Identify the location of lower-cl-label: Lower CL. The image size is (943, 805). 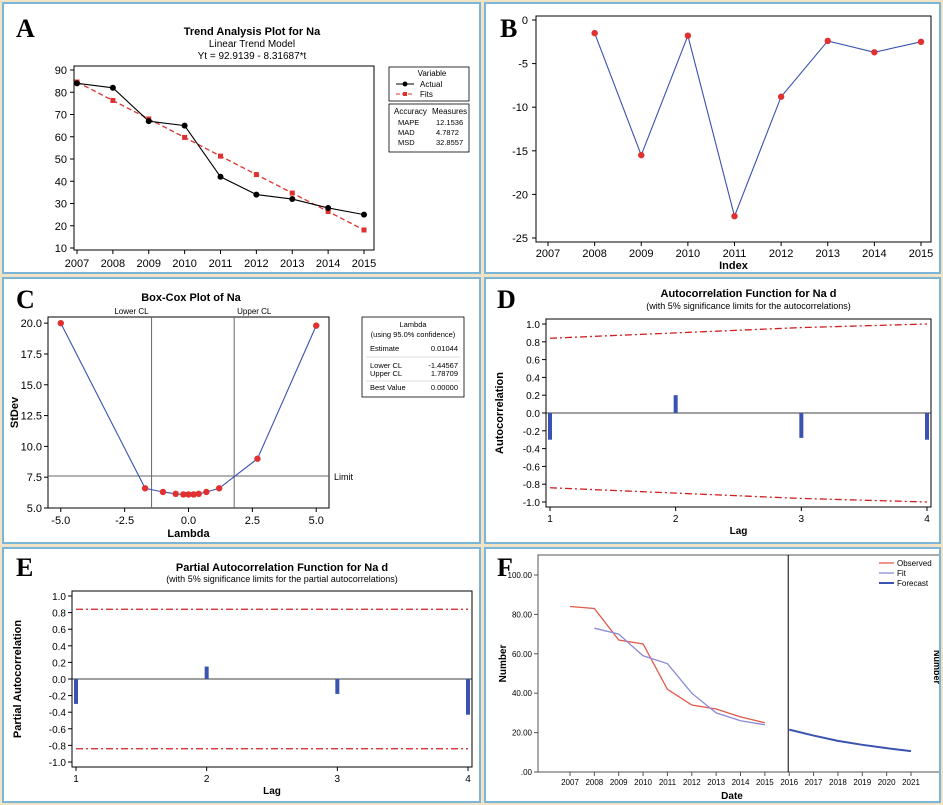
(131, 311).